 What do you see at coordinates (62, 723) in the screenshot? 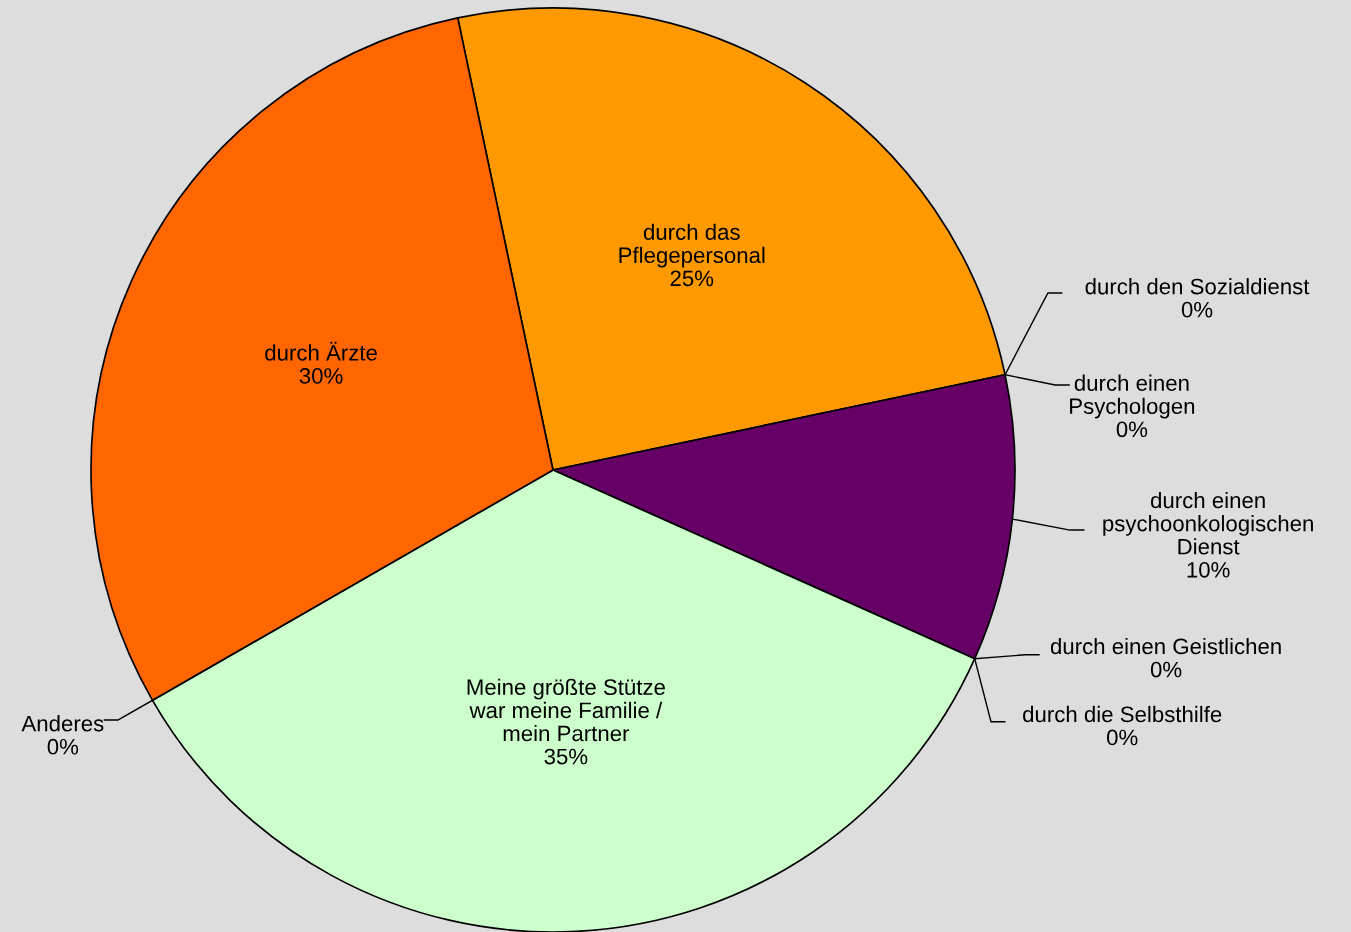
I see `category-label: Anderes` at bounding box center [62, 723].